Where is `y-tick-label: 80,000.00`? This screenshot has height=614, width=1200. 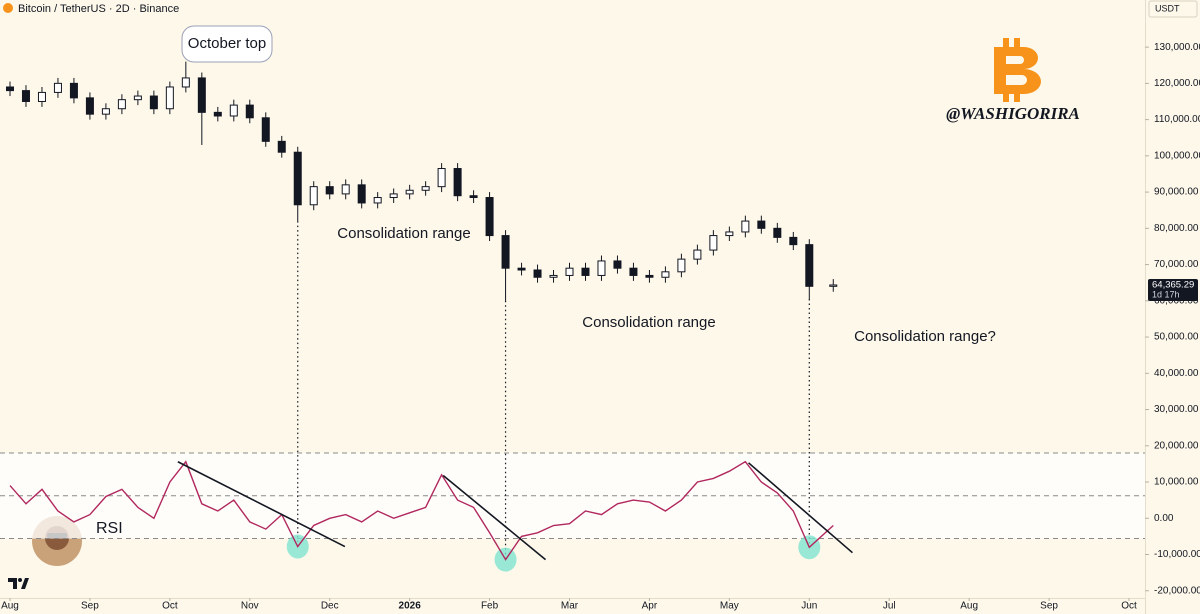
y-tick-label: 80,000.00 is located at coordinates (1176, 228).